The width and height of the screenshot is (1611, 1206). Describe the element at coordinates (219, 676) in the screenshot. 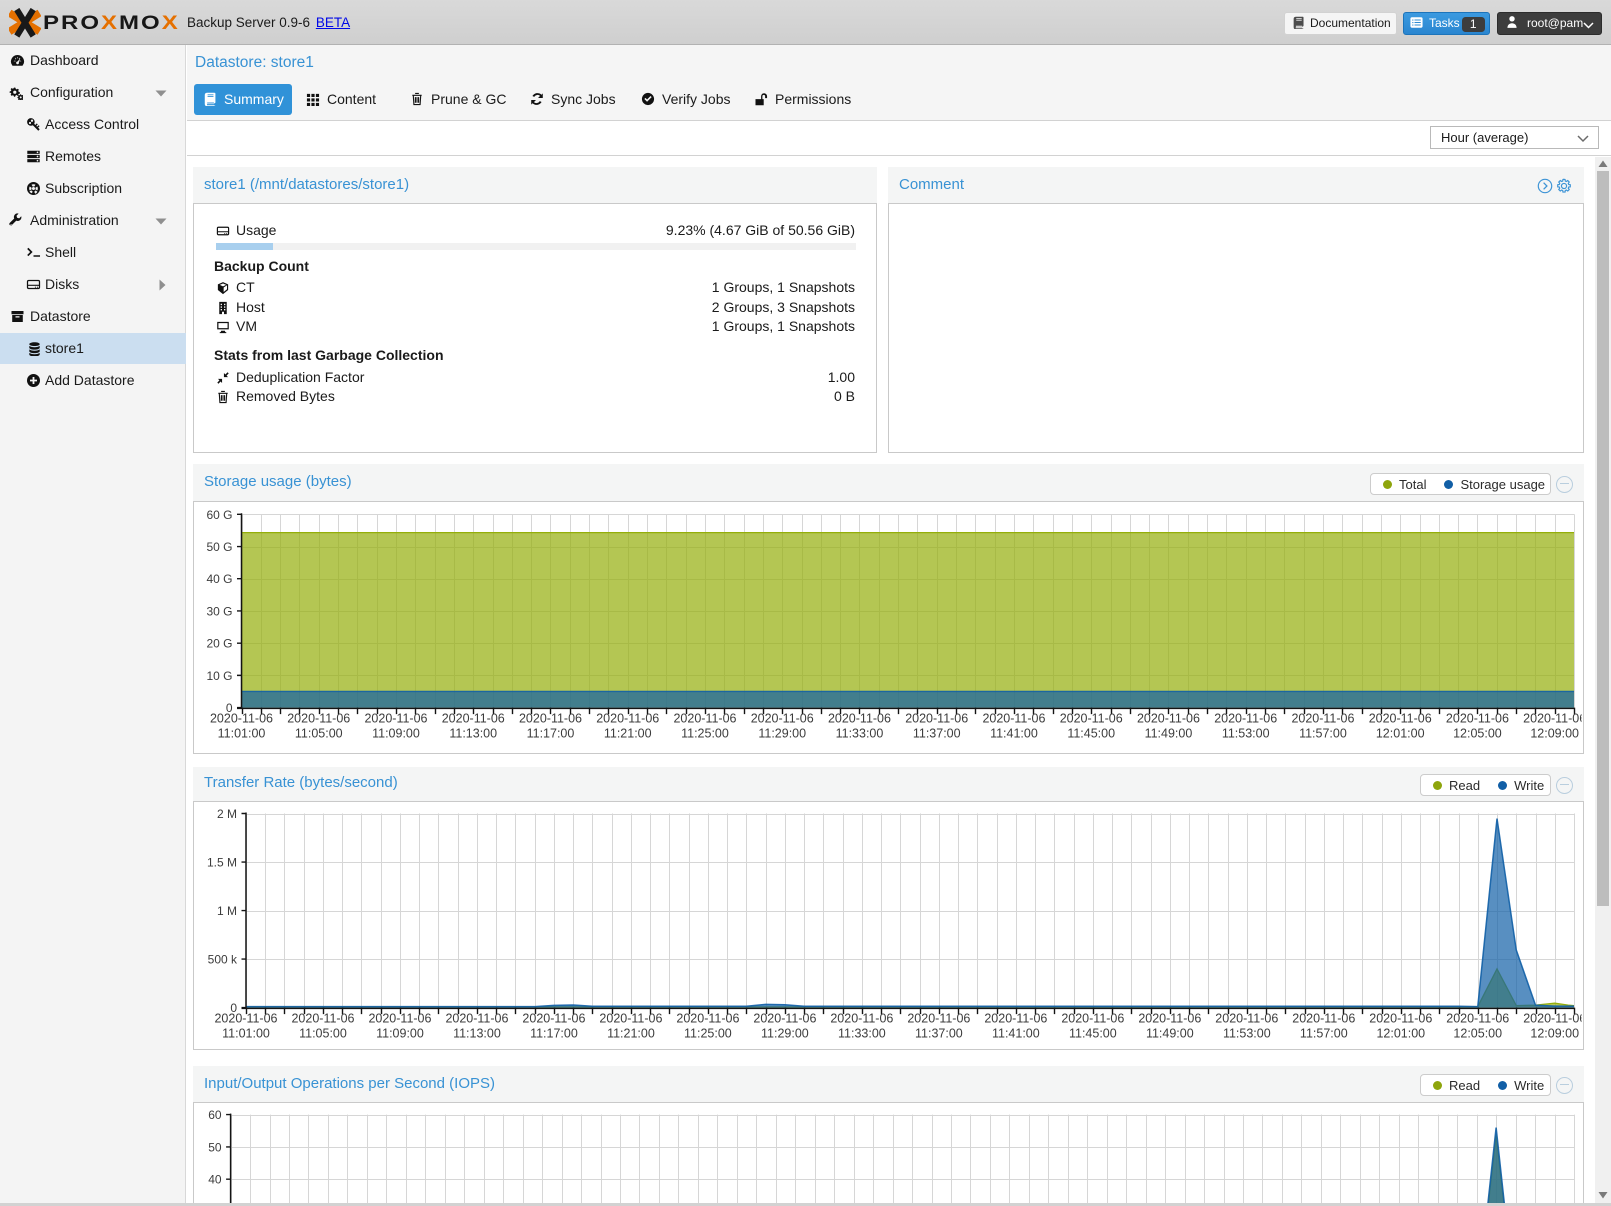

I see `svg-text: 10 G` at that location.